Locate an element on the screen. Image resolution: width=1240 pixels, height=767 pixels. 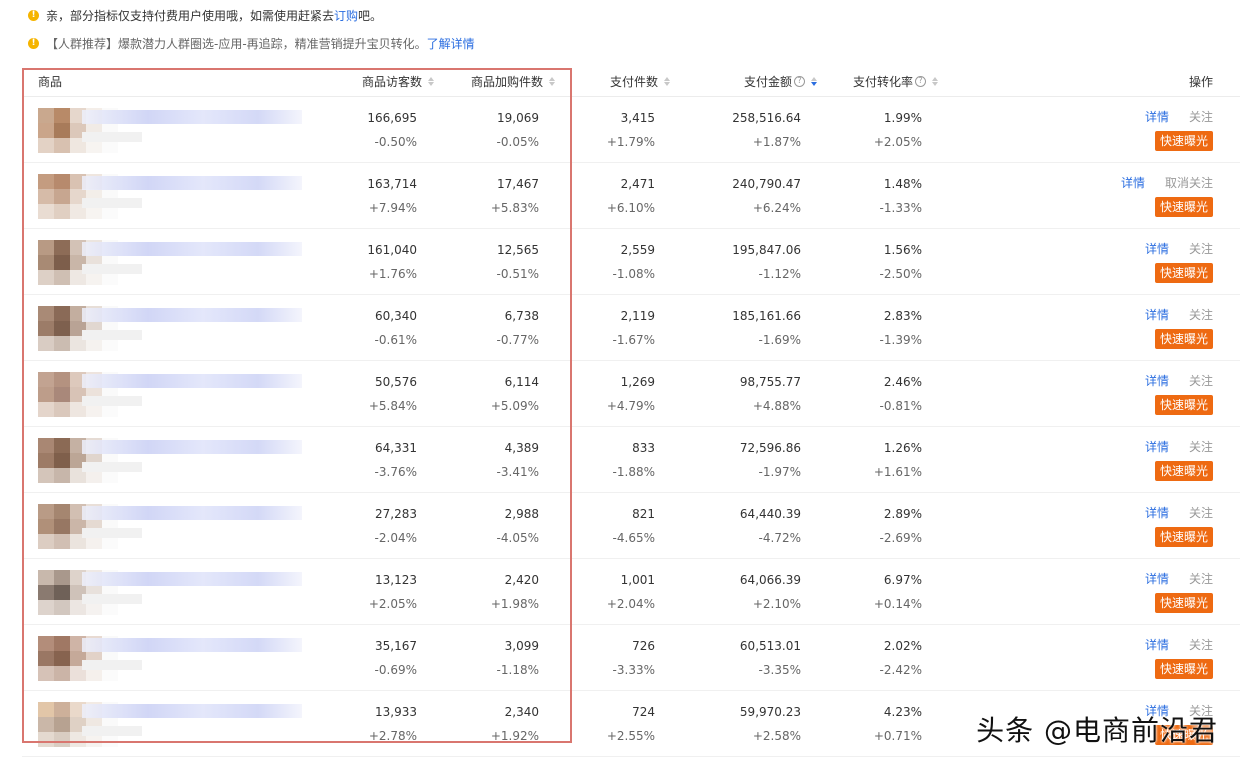
cell-value: 13,123 is located at coordinates (396, 580).